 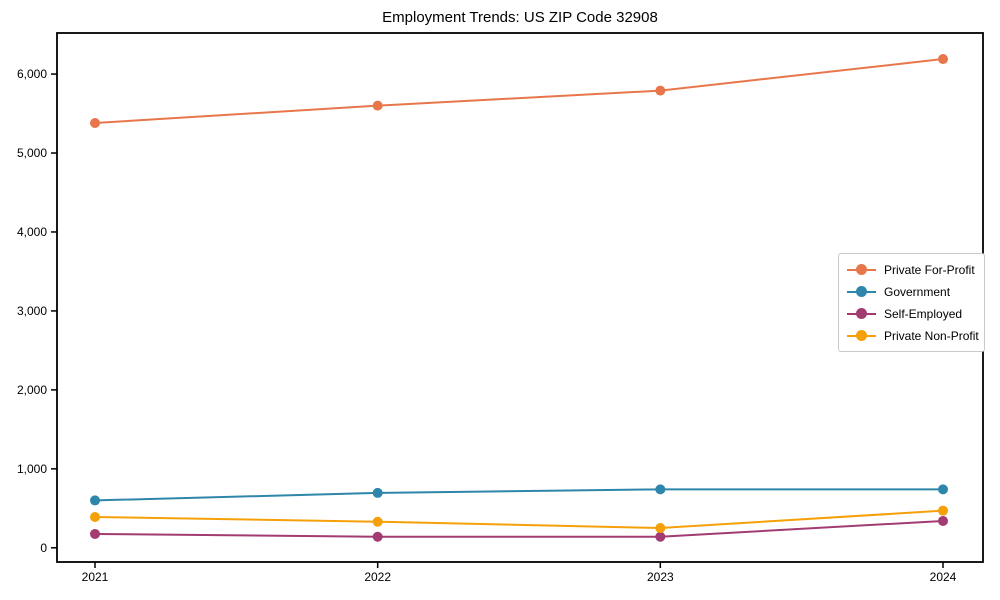 I want to click on y-tick-label: 6,000, so click(x=32, y=74).